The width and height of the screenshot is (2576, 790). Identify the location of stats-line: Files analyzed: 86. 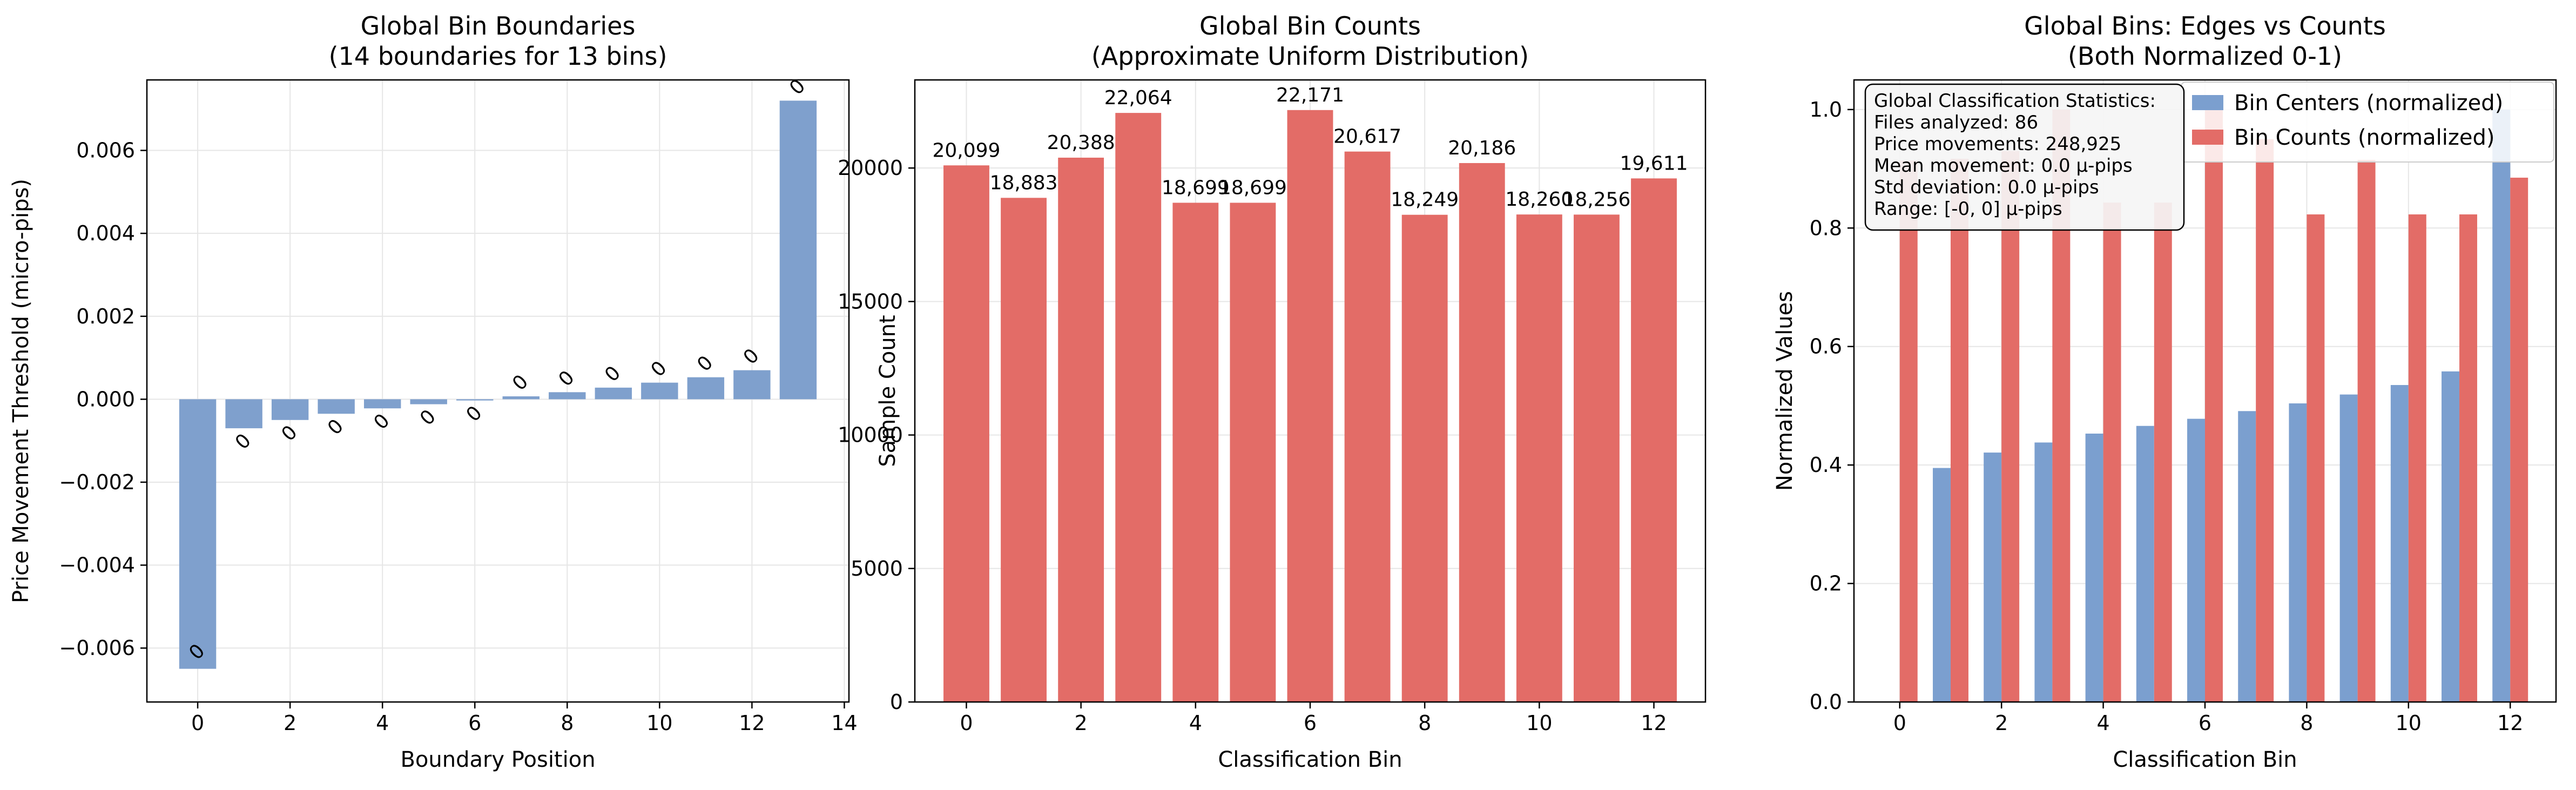
(1956, 122).